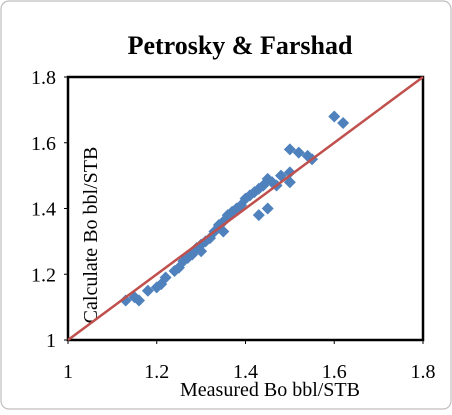  What do you see at coordinates (240, 45) in the screenshot?
I see `chart-title: Petrosky & Farshad` at bounding box center [240, 45].